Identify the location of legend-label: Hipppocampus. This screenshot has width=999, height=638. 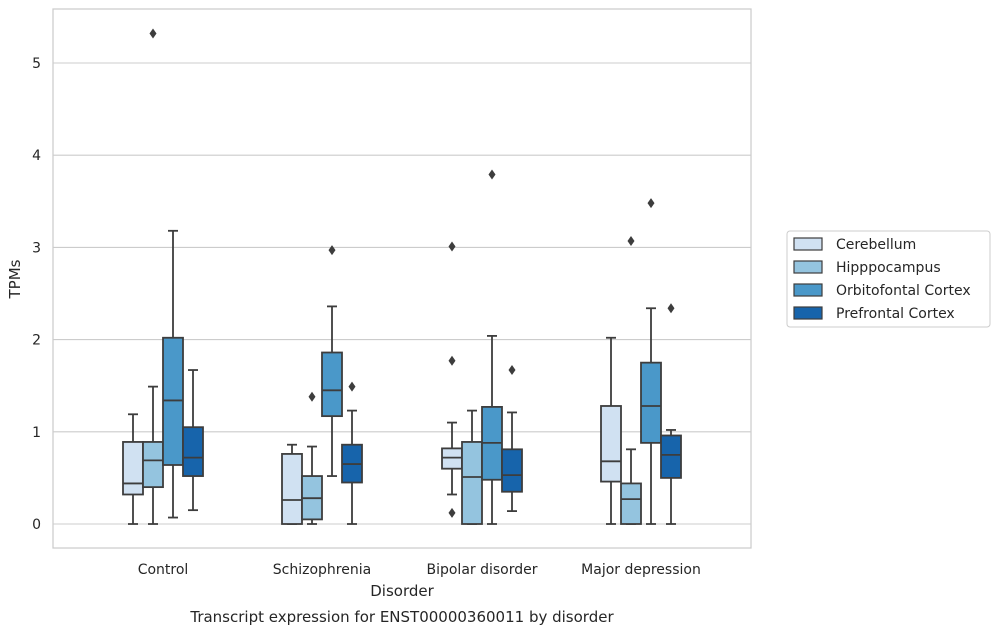
(888, 268).